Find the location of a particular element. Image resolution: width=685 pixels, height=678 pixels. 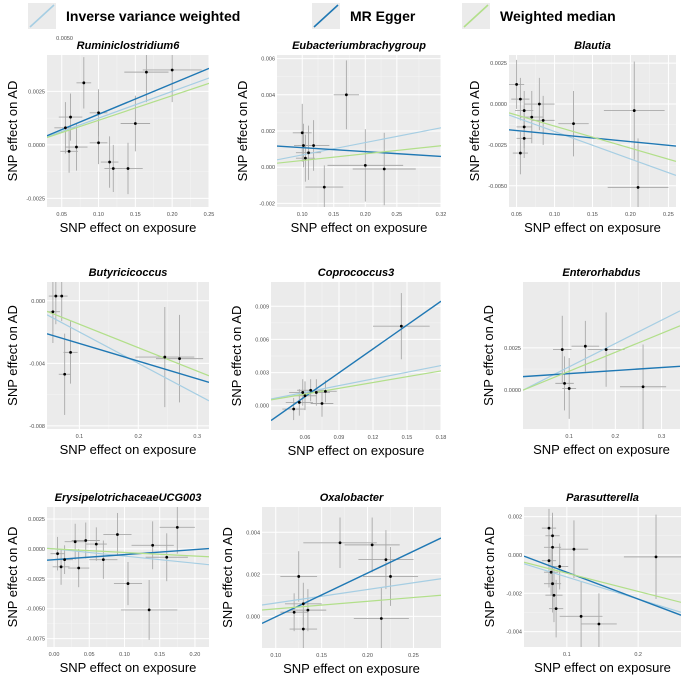

y-tick-label: 0.004 is located at coordinates (253, 533).